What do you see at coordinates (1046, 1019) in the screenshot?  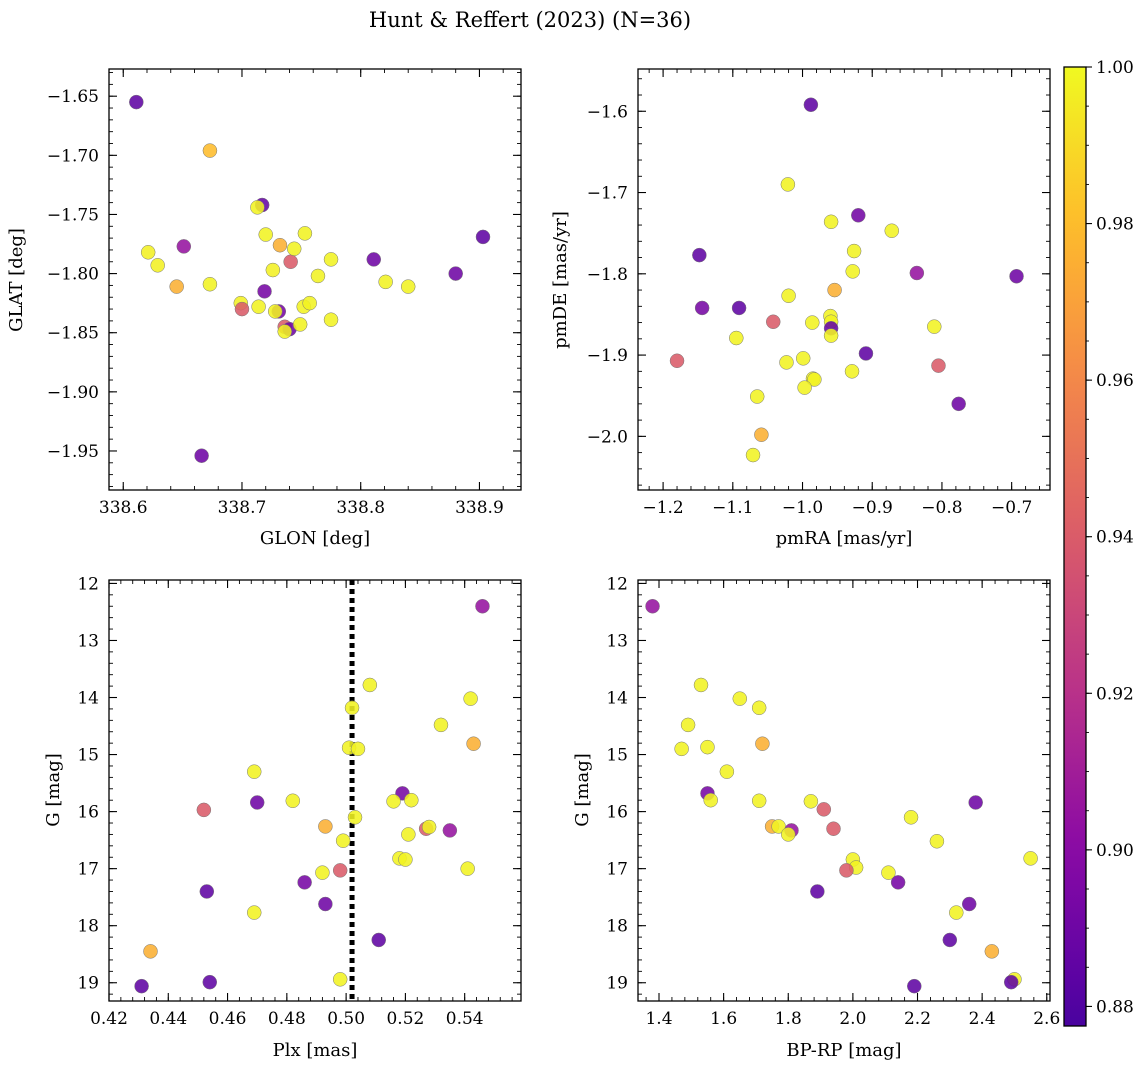 I see `x-tick-label: 2.6` at bounding box center [1046, 1019].